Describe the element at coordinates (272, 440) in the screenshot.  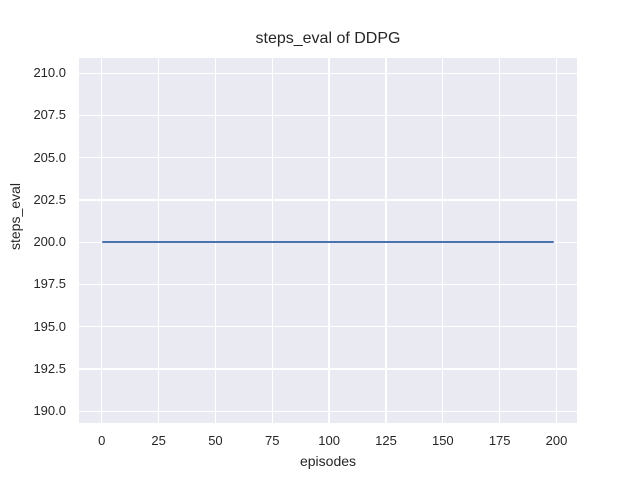
I see `x-tick-label: 75` at that location.